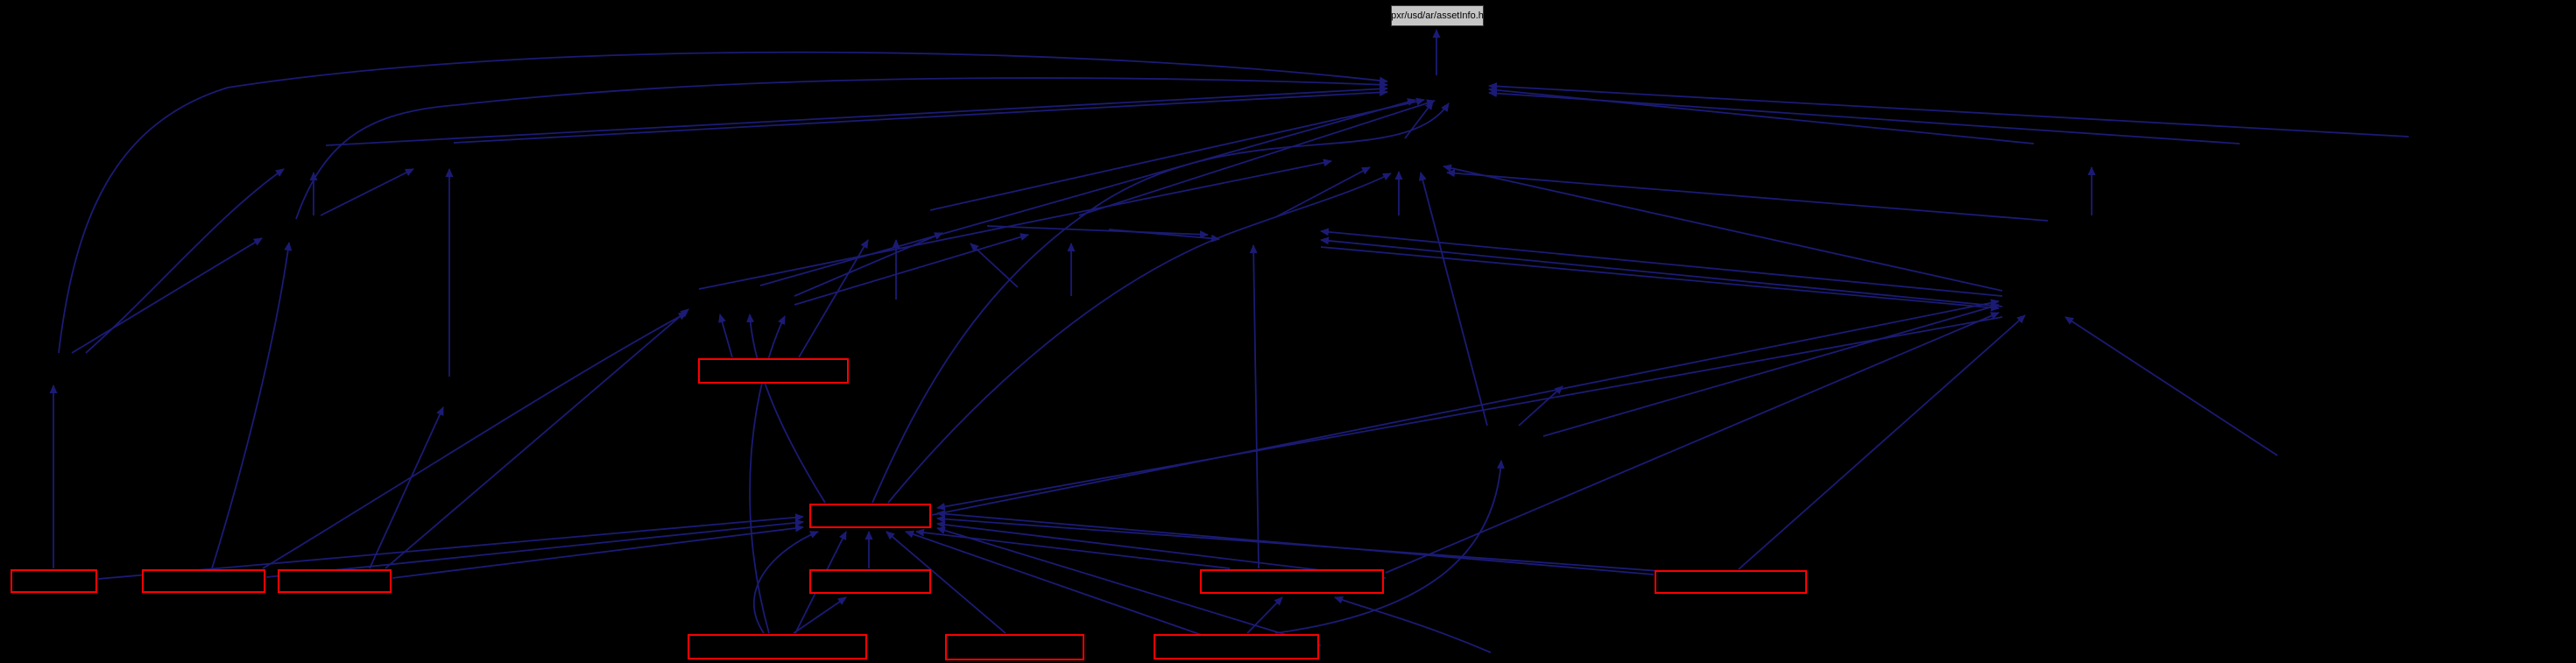  Describe the element at coordinates (870, 516) in the screenshot. I see `graph-node-node-center` at that location.